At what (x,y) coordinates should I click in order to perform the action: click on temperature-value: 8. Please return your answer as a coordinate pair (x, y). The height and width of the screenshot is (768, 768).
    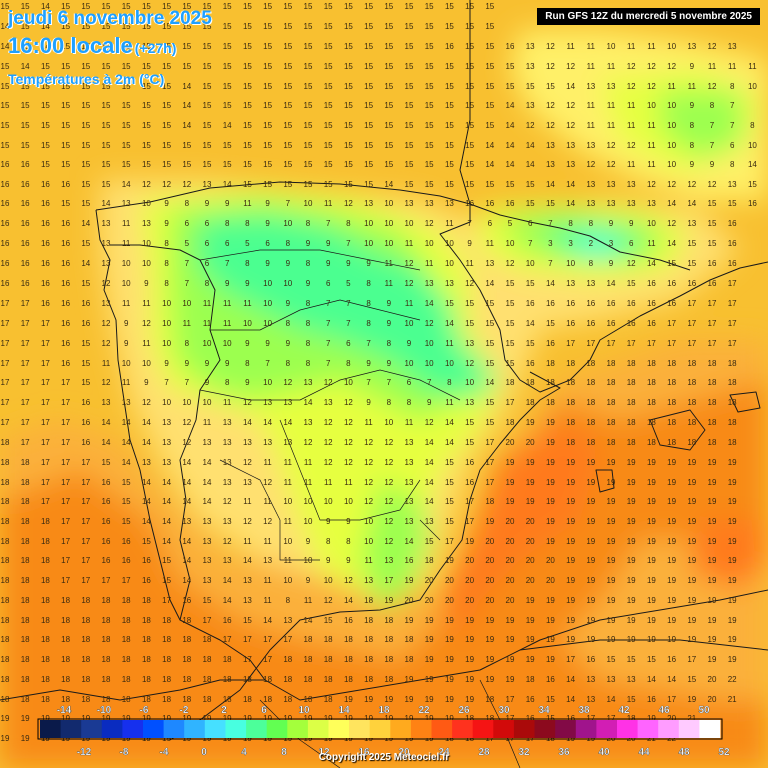
    Looking at the image, I should click on (308, 223).